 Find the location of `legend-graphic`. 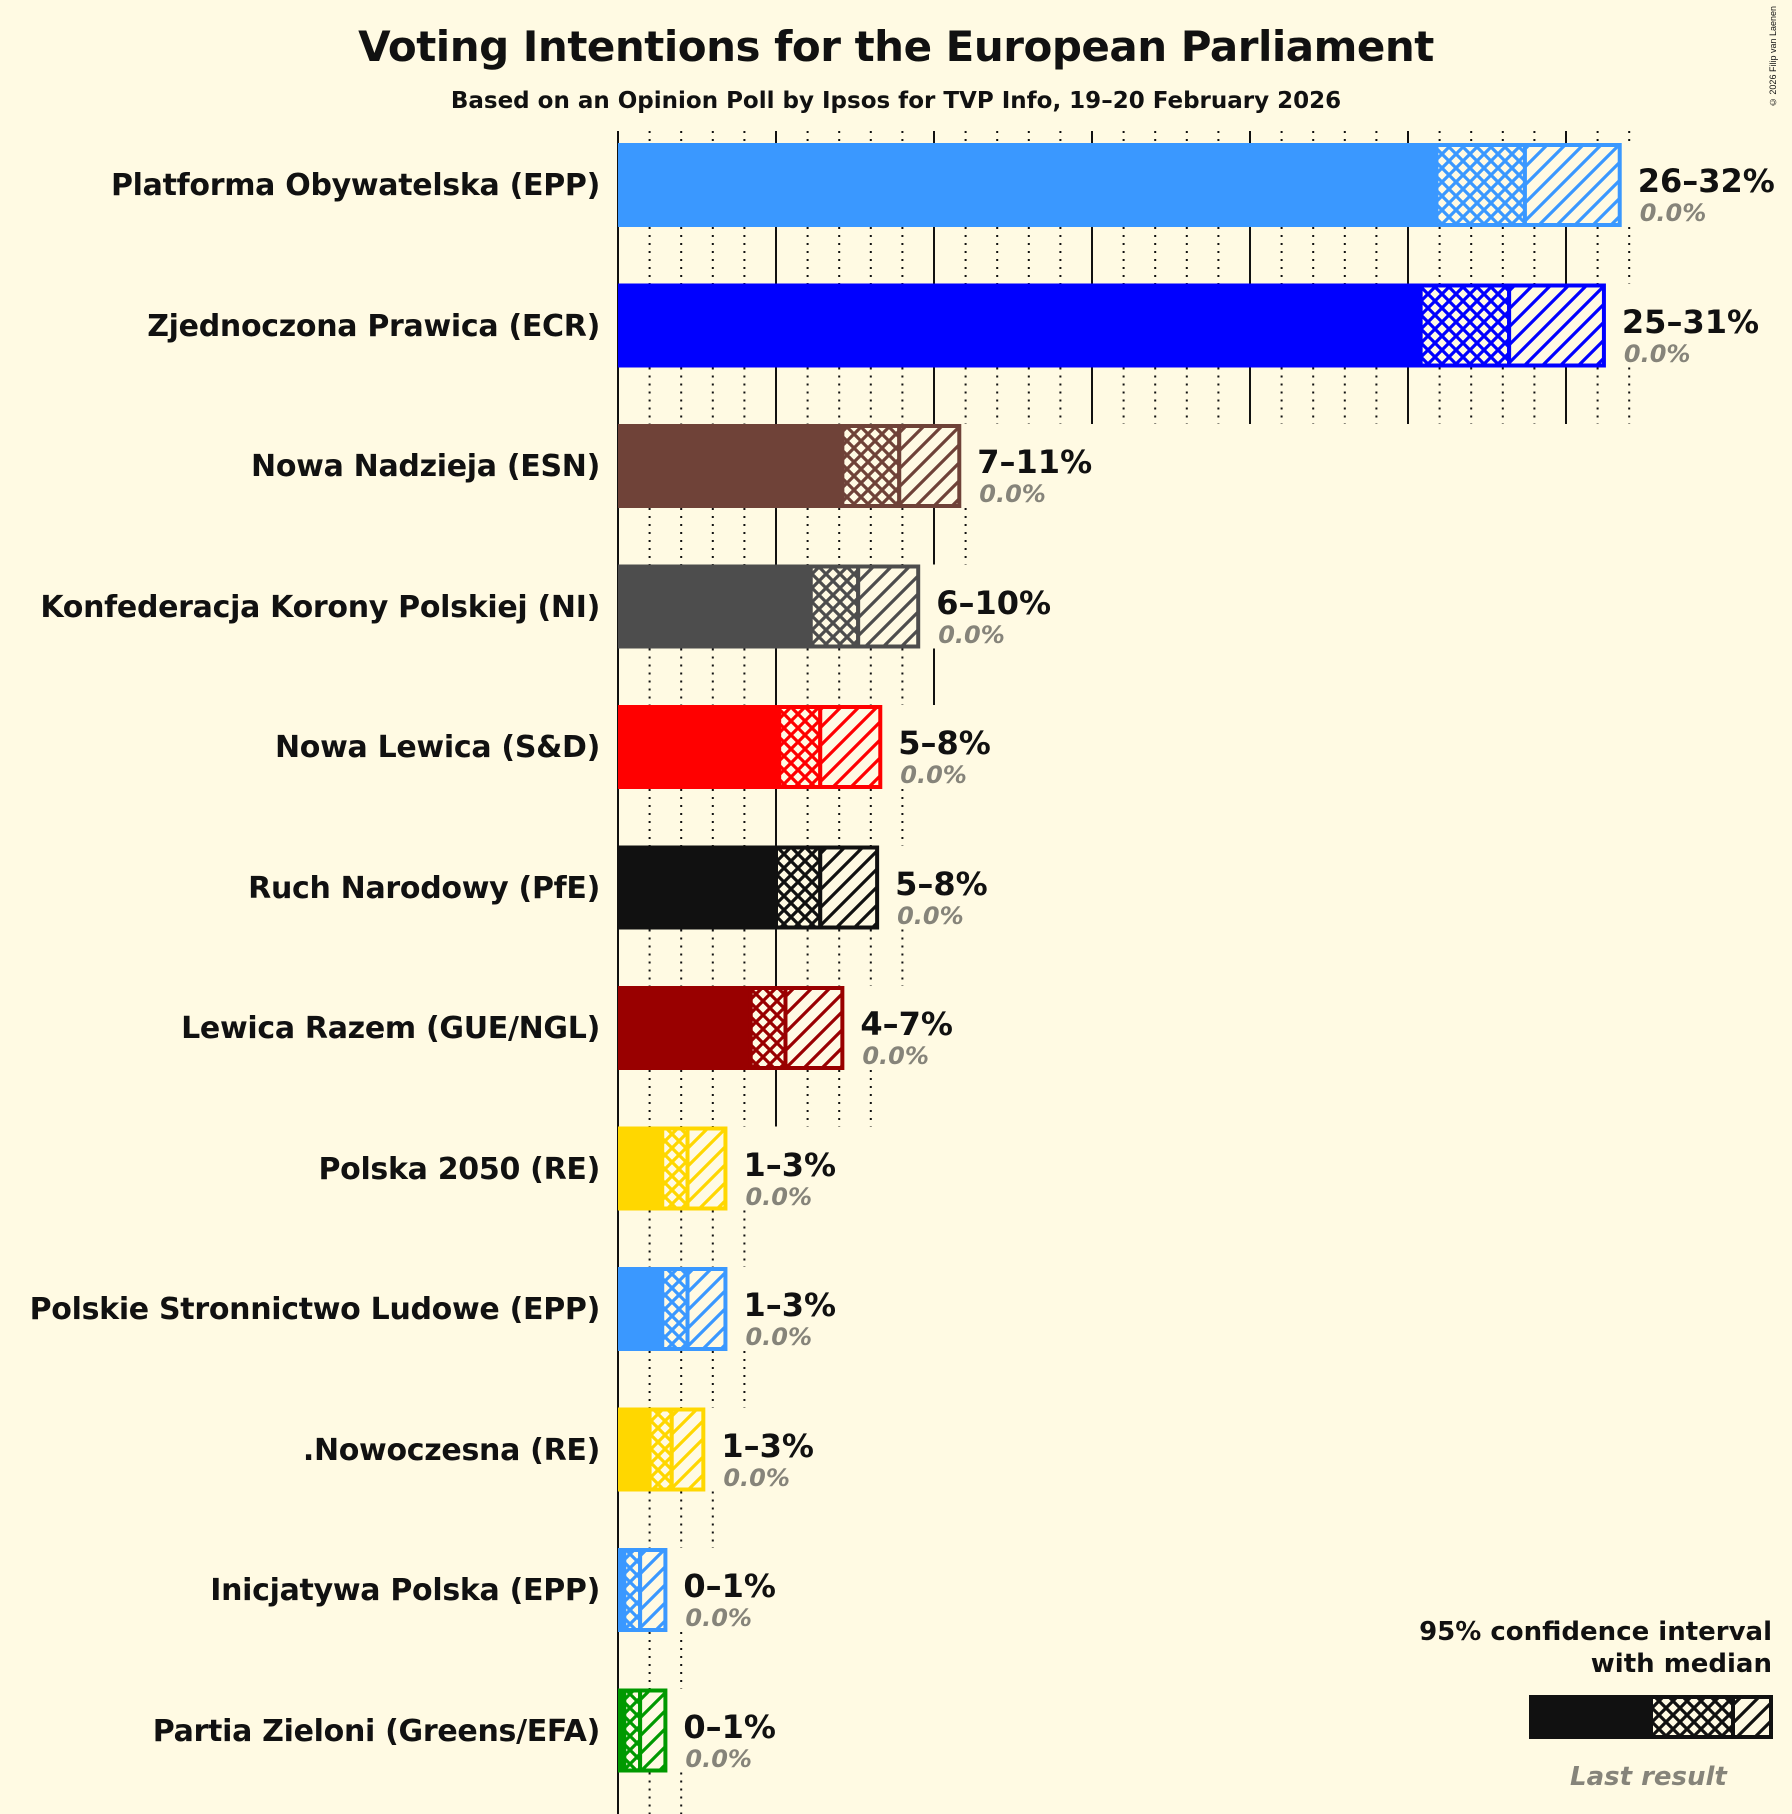

legend-graphic is located at coordinates (1651, 1717).